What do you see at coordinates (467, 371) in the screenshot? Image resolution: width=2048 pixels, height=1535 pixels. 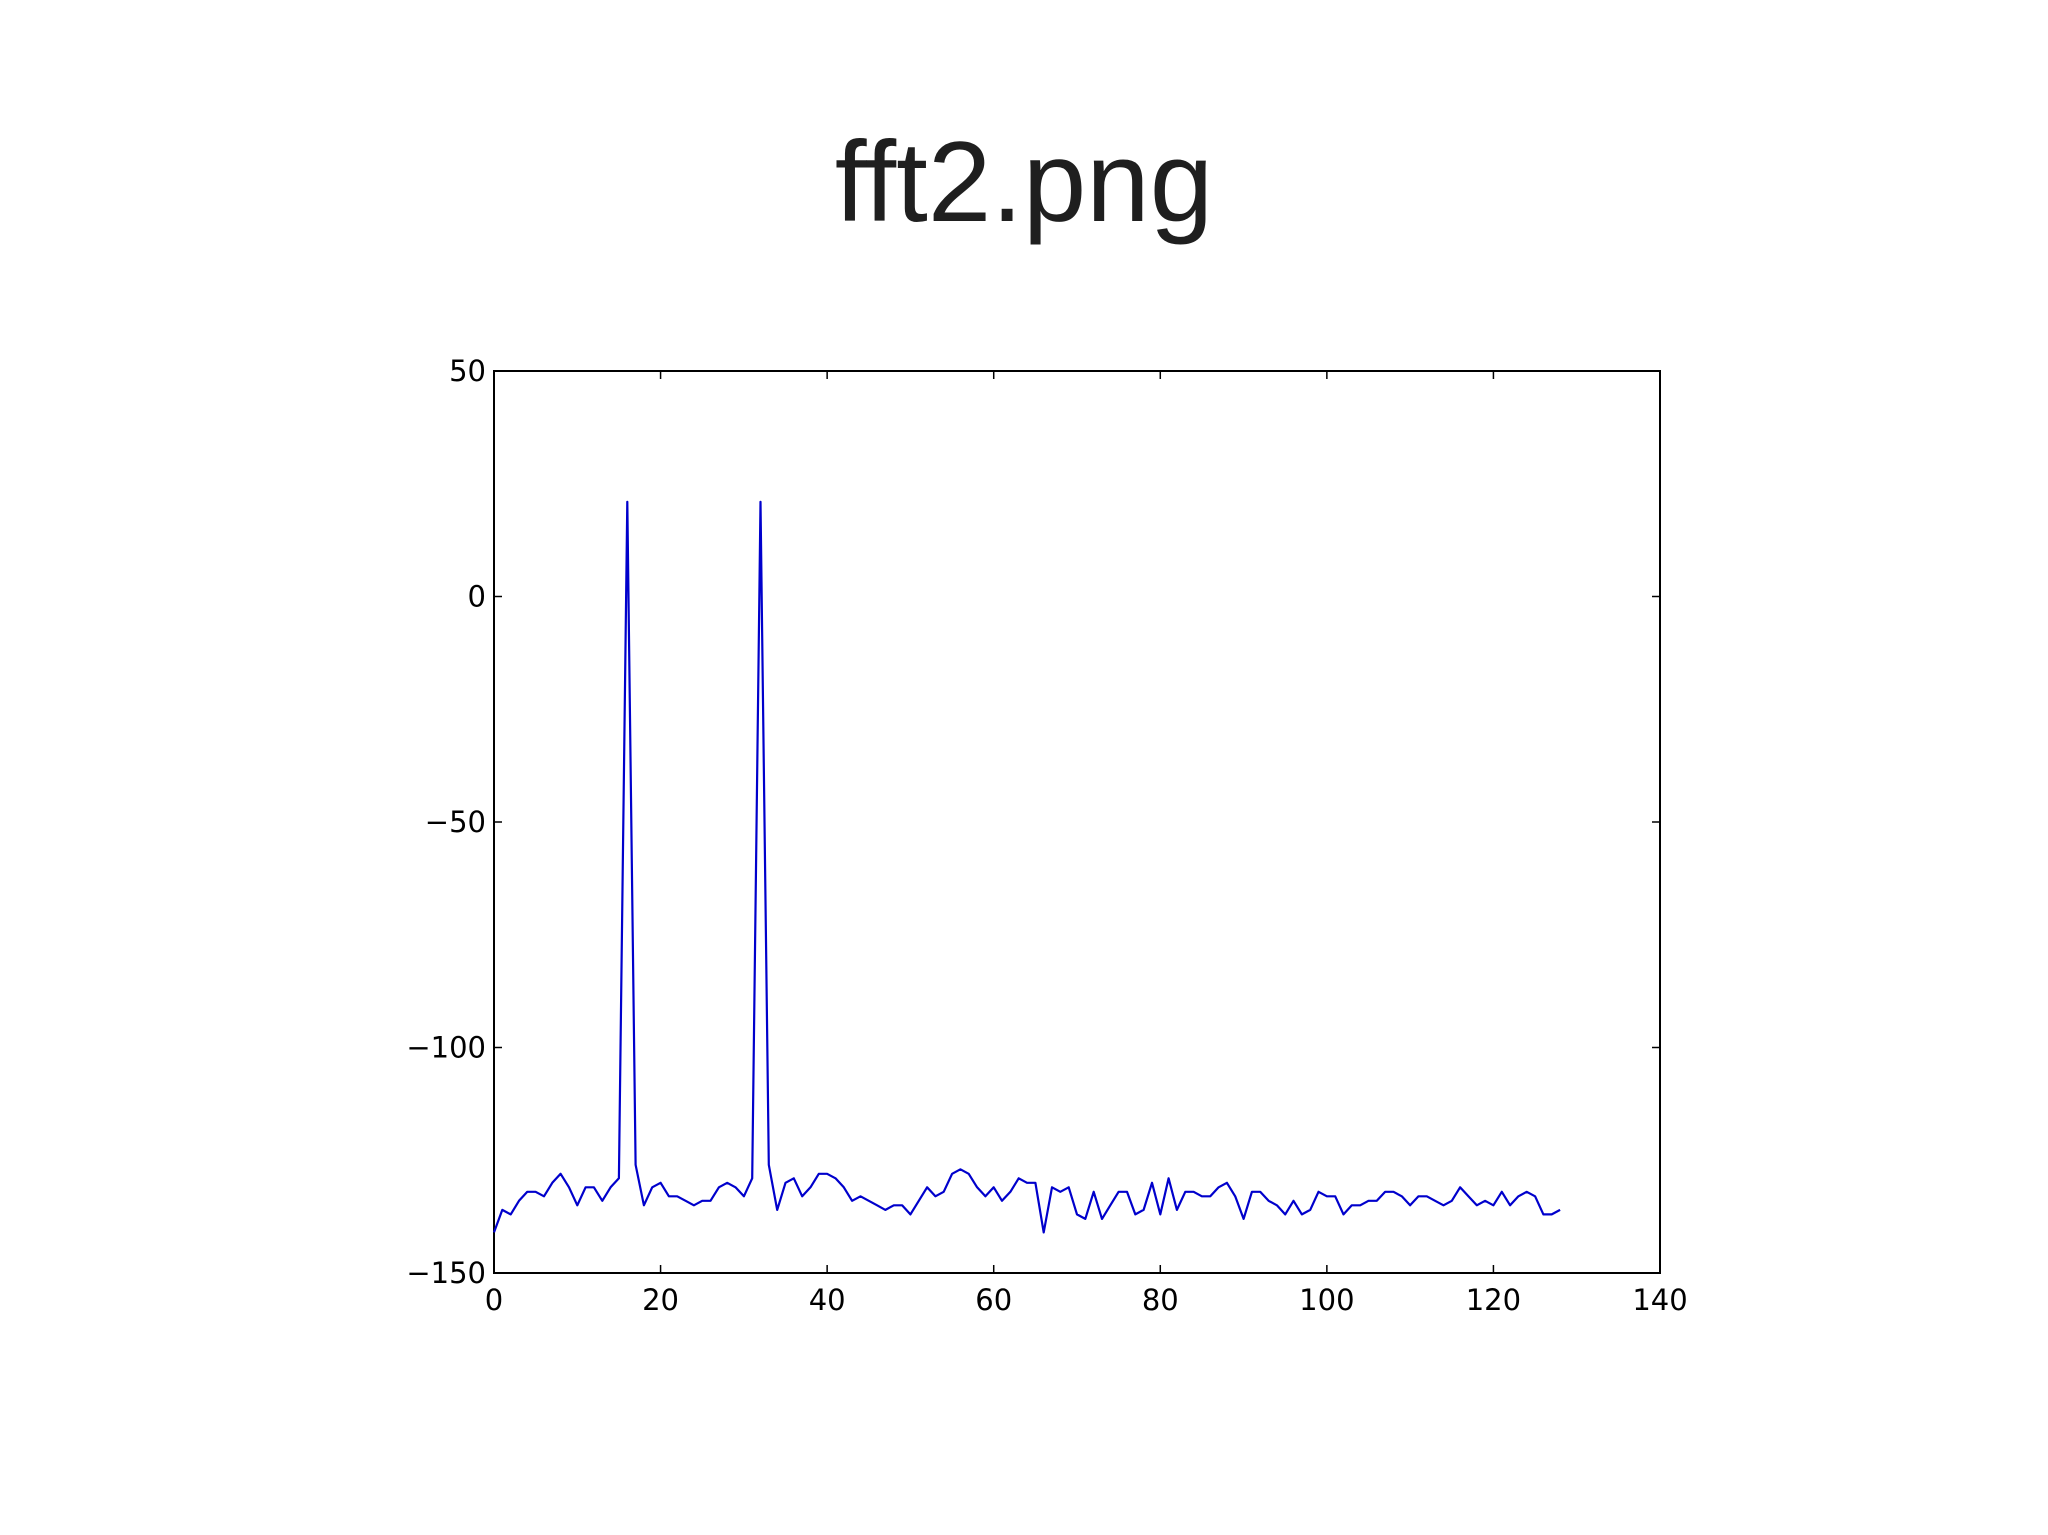 I see `y-tick-label: 50` at bounding box center [467, 371].